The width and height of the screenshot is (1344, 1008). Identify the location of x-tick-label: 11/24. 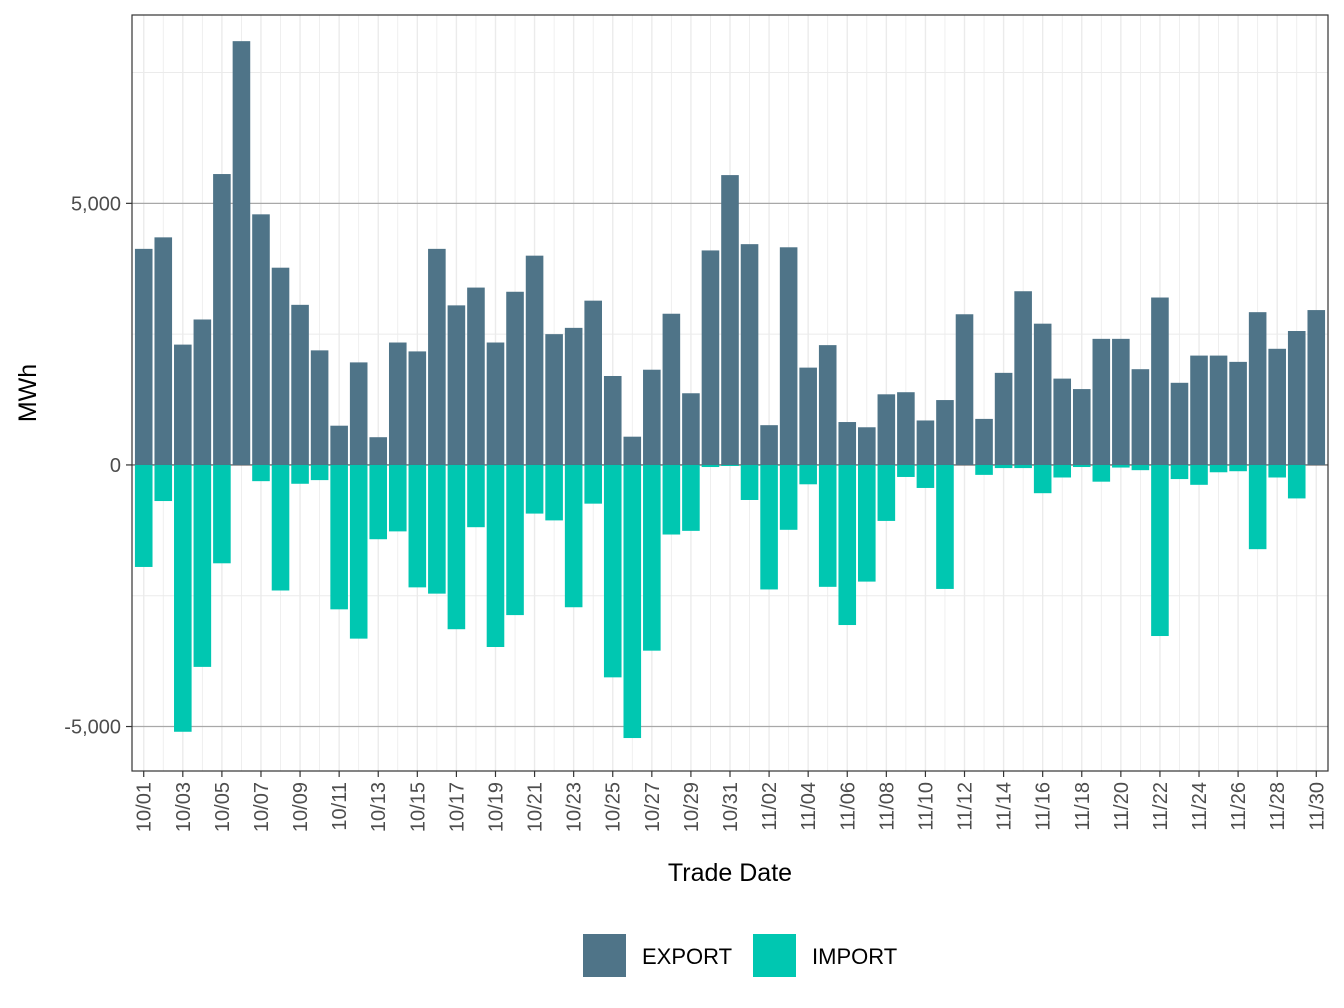
(1200, 806).